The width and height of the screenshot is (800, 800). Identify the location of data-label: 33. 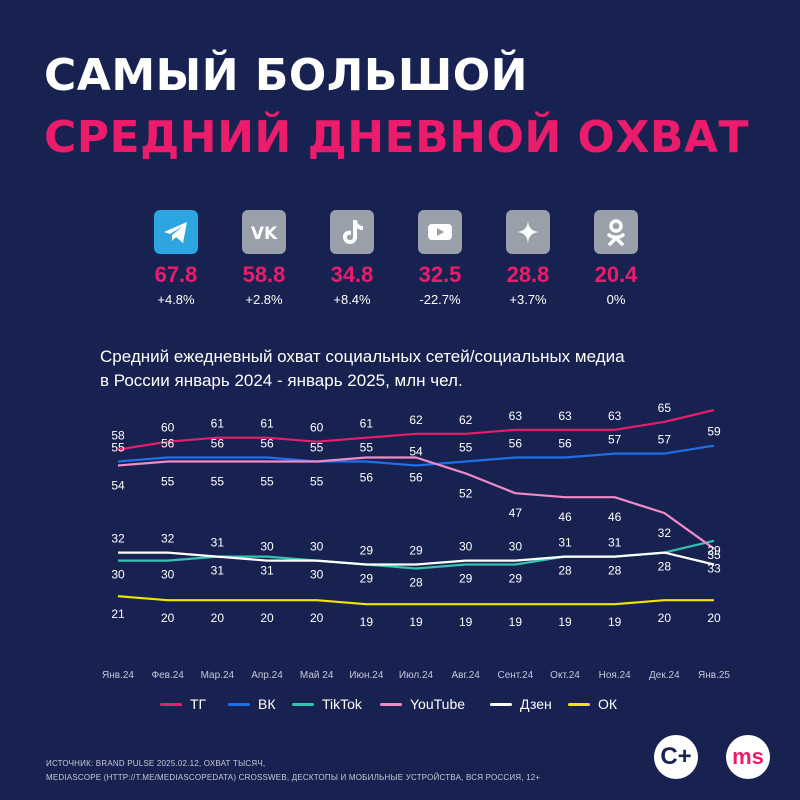
(714, 569).